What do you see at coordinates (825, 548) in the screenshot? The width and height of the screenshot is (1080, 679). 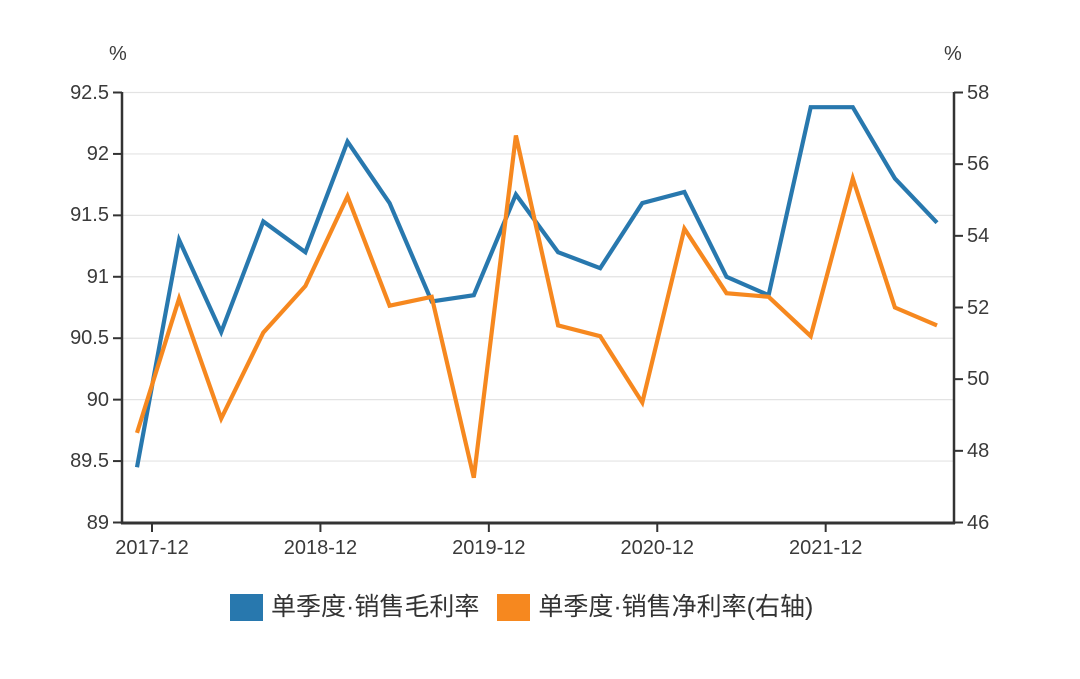 I see `x-axis-tick-label: 2021-12` at bounding box center [825, 548].